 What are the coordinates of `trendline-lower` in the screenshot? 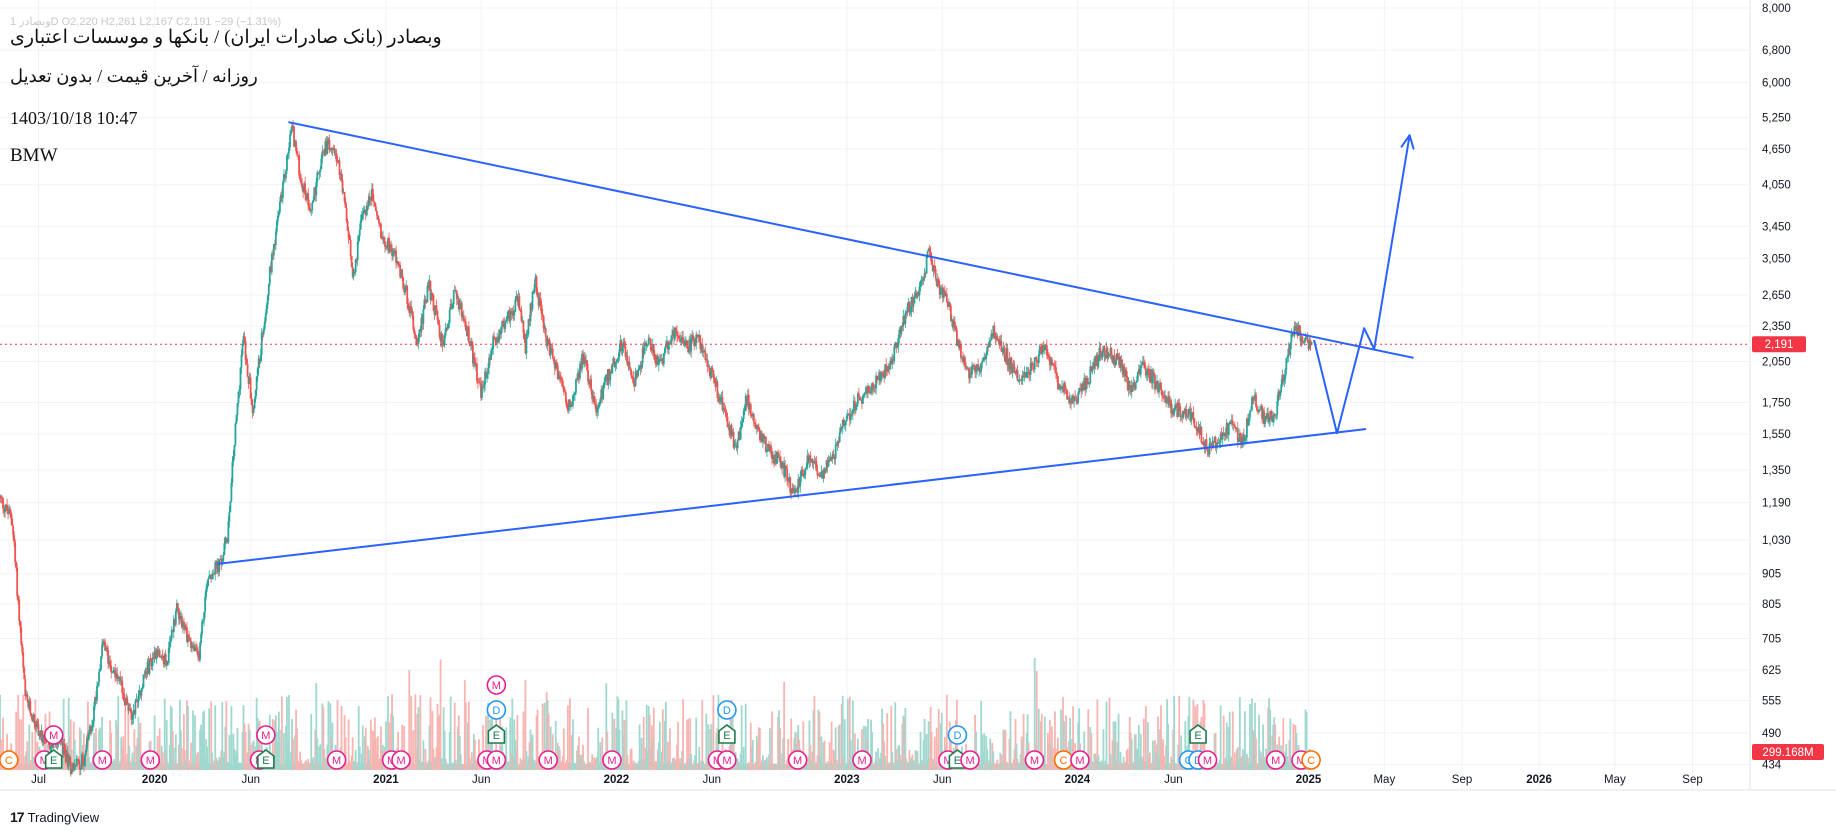 It's located at (791, 496).